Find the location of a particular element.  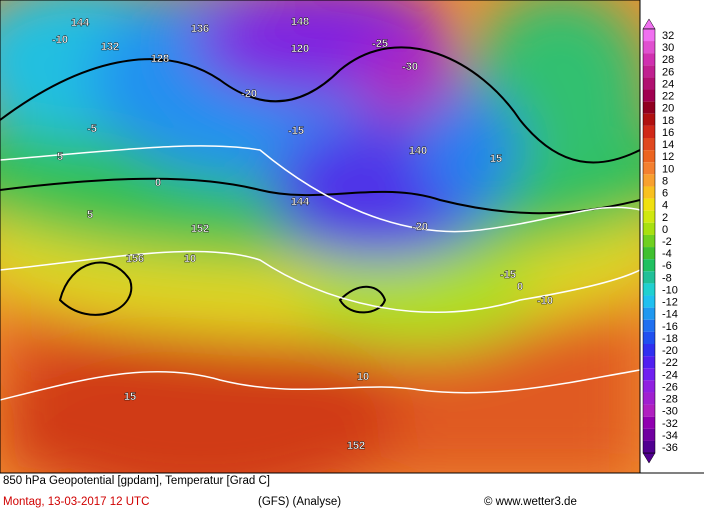

colorbar-arrow-bottom is located at coordinates (649, 458).